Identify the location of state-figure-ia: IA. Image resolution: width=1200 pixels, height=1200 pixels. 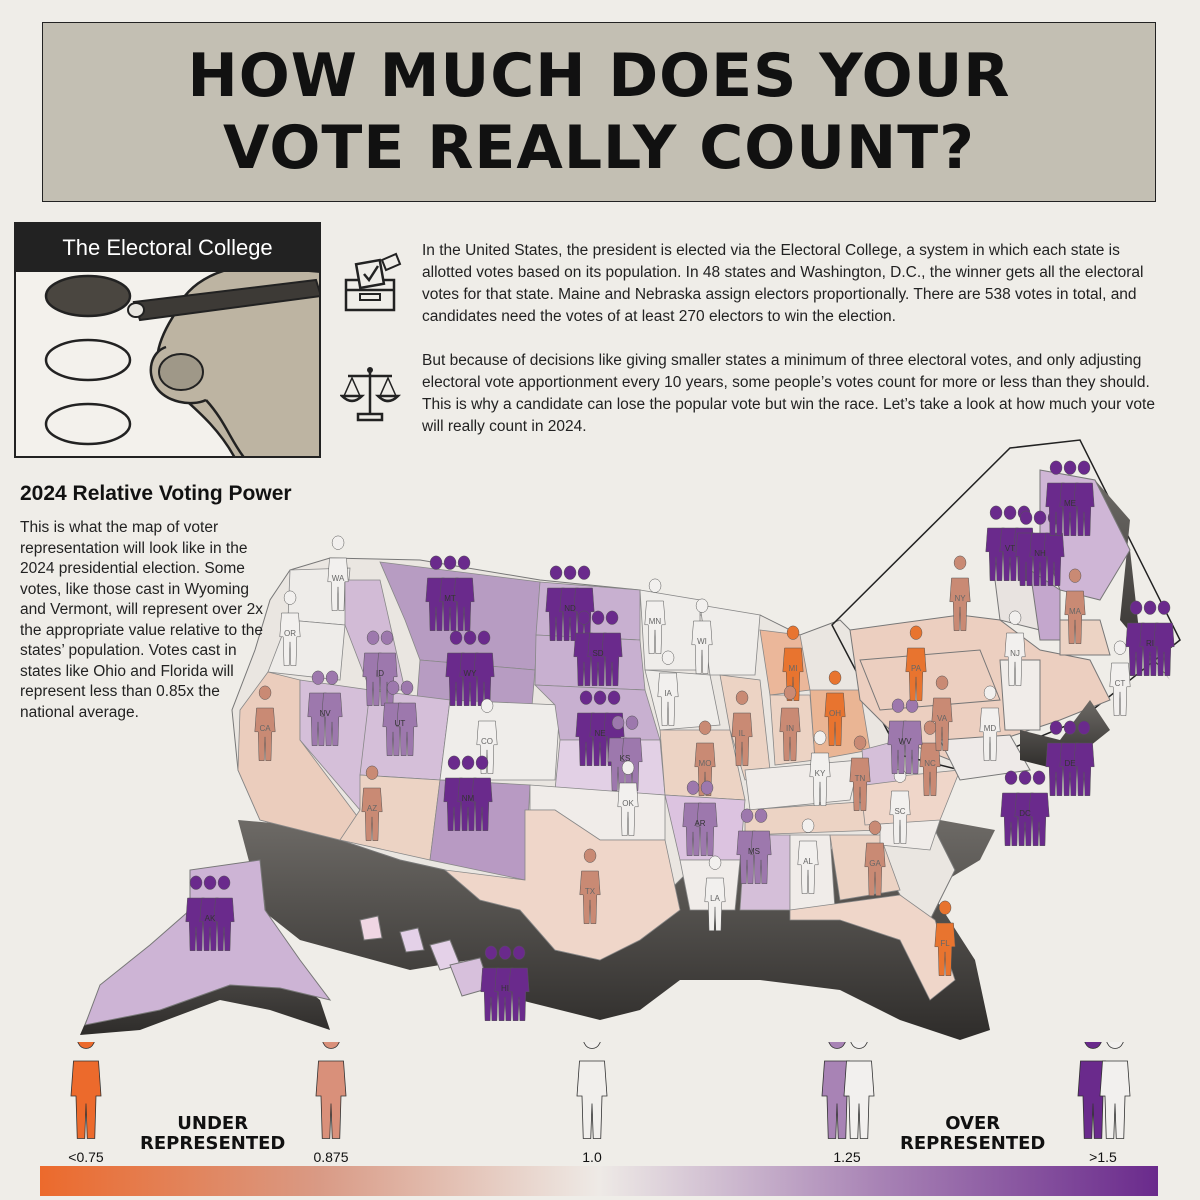
(668, 688).